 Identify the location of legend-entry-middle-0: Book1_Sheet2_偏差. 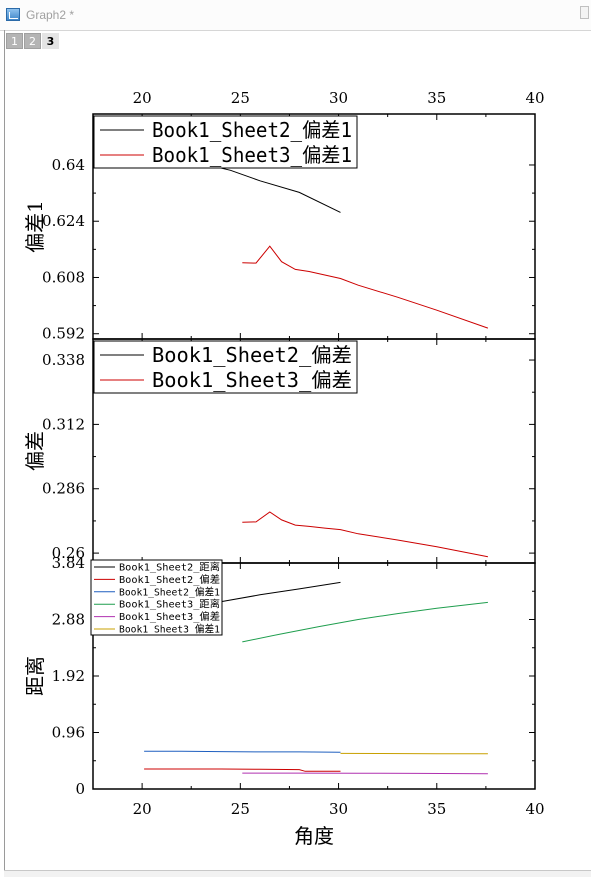
(252, 355).